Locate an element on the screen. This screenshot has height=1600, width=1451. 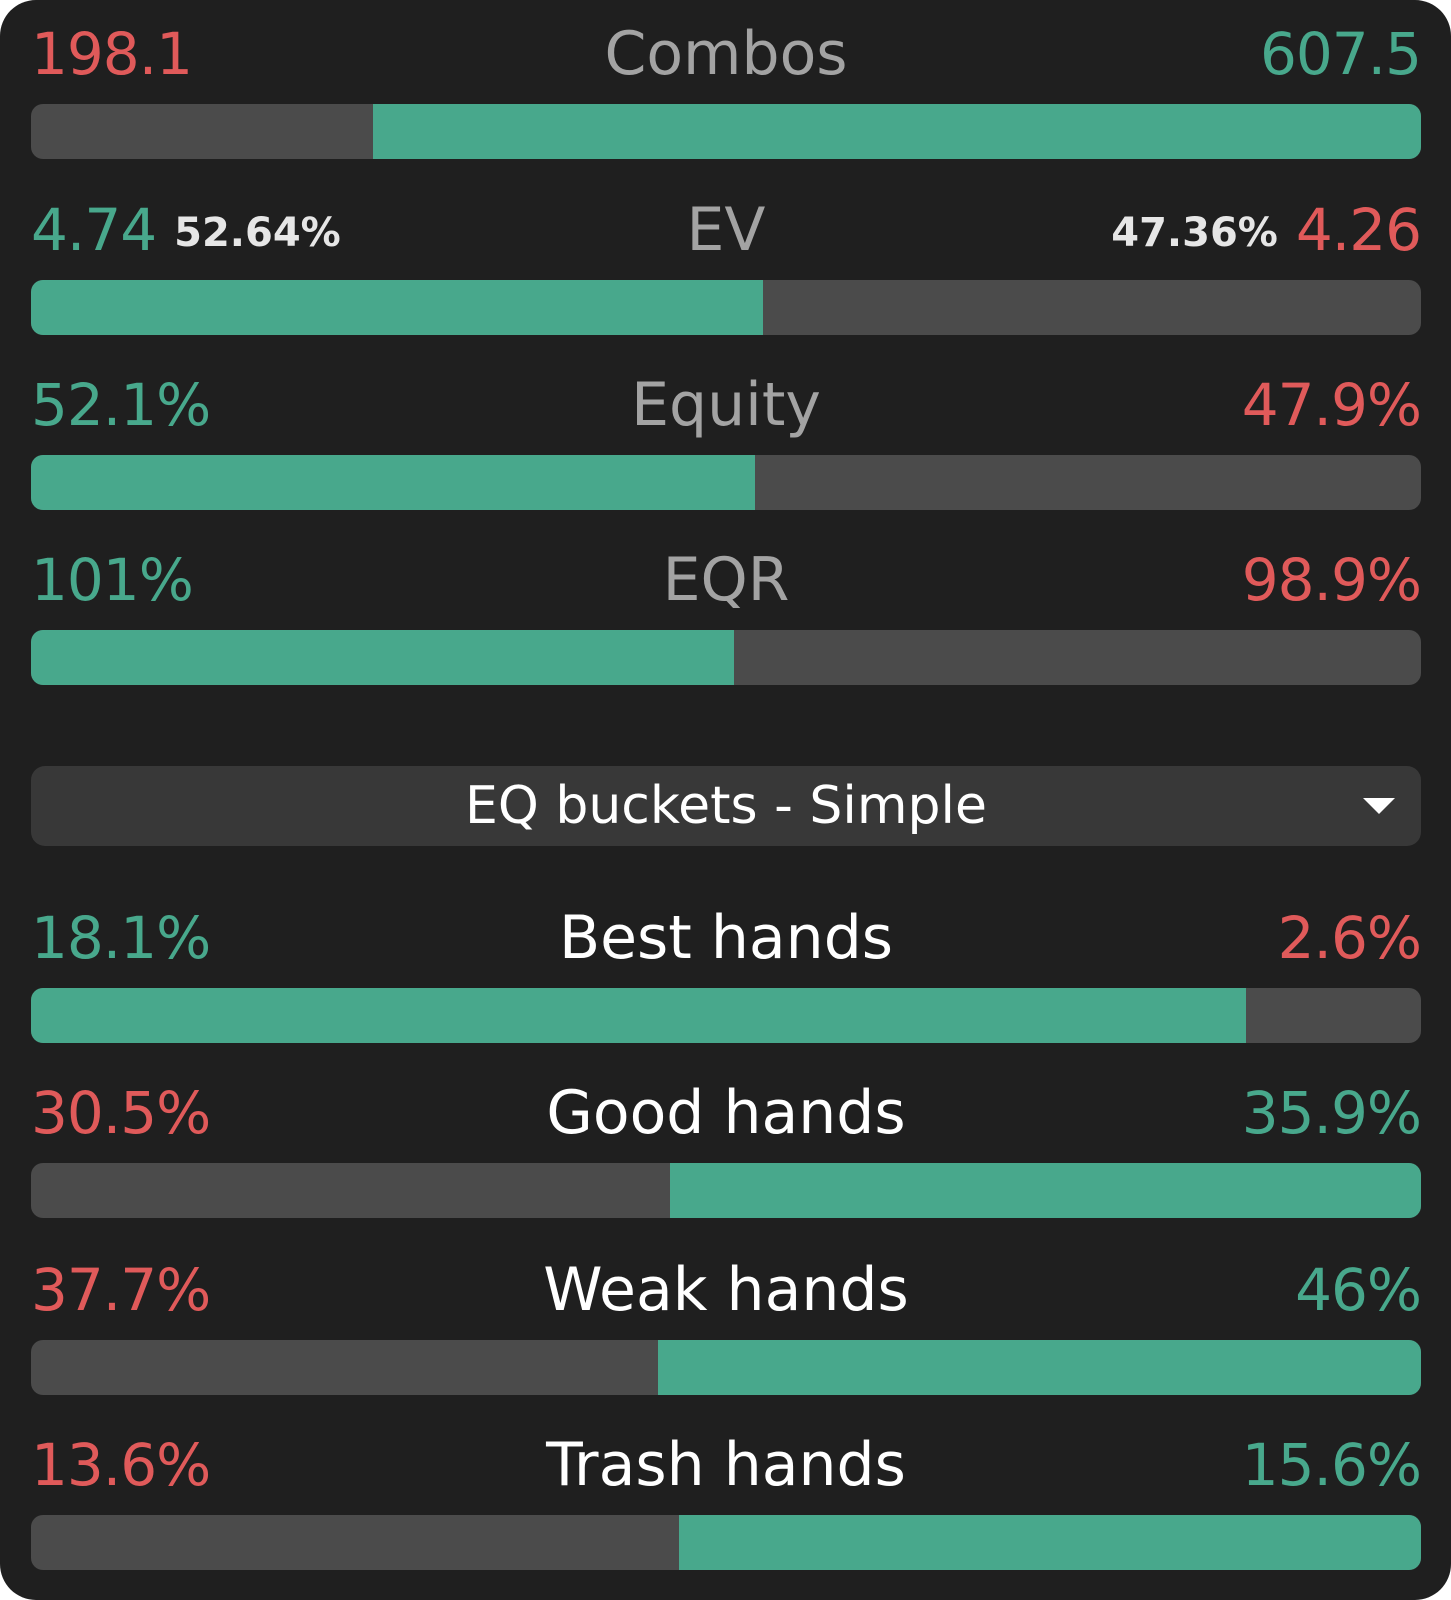
best-hands-bar is located at coordinates (726, 1015).